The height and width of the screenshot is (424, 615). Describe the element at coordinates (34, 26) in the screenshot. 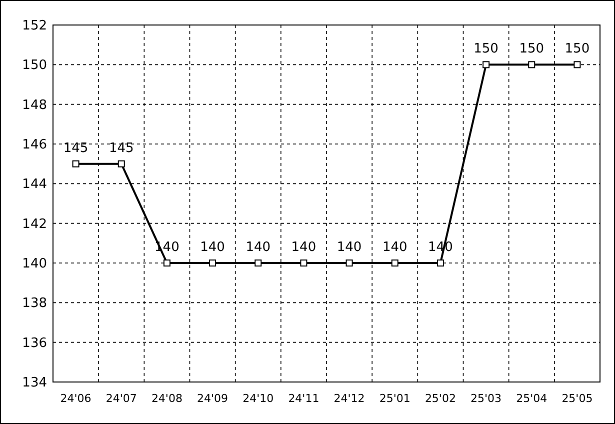

I see `y-tick-label: 152` at that location.